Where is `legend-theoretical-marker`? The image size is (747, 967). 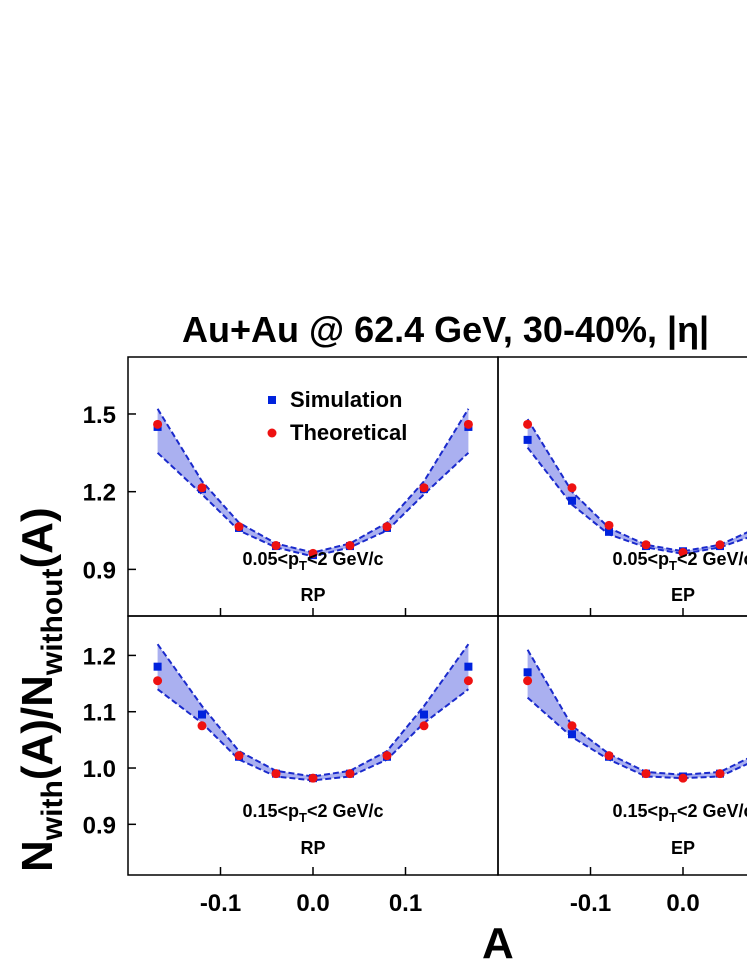 legend-theoretical-marker is located at coordinates (272, 433).